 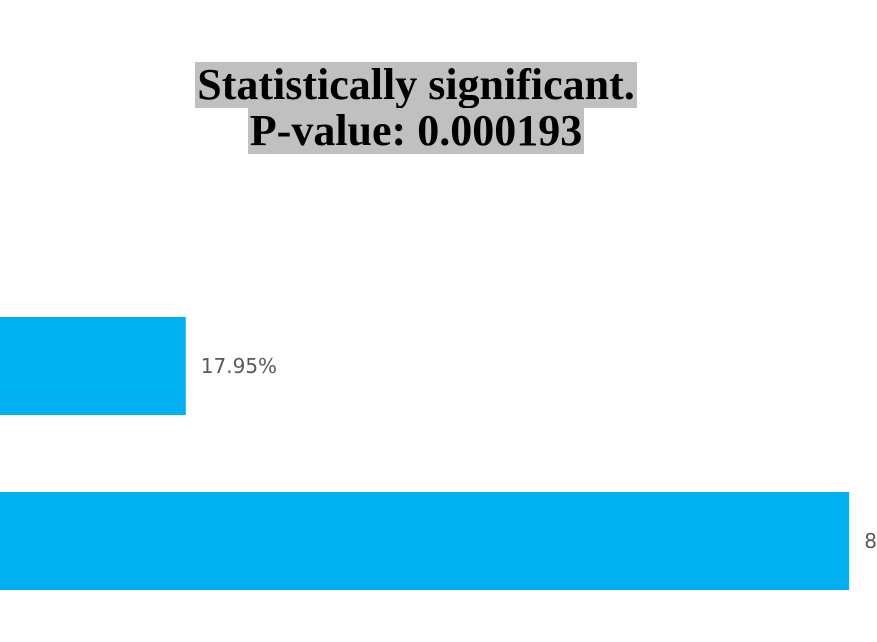 I want to click on chart-title-line-1: Statistically significant., so click(x=416, y=84).